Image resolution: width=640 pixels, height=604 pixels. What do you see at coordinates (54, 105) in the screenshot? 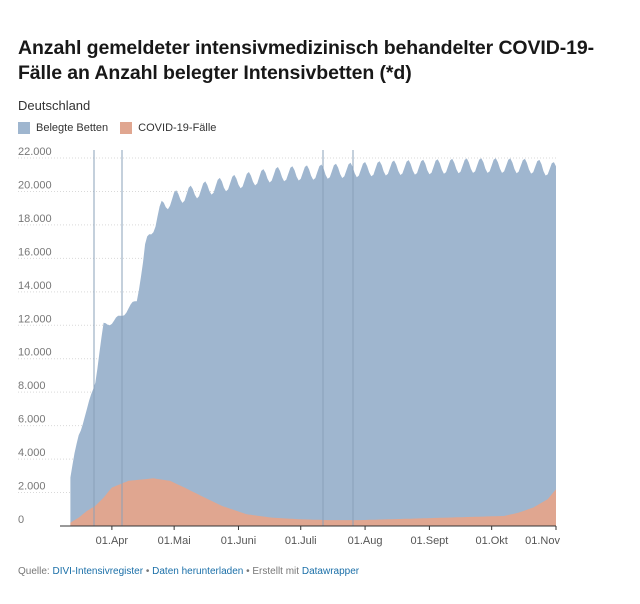
I see `chart-subtitle: Deutschland` at bounding box center [54, 105].